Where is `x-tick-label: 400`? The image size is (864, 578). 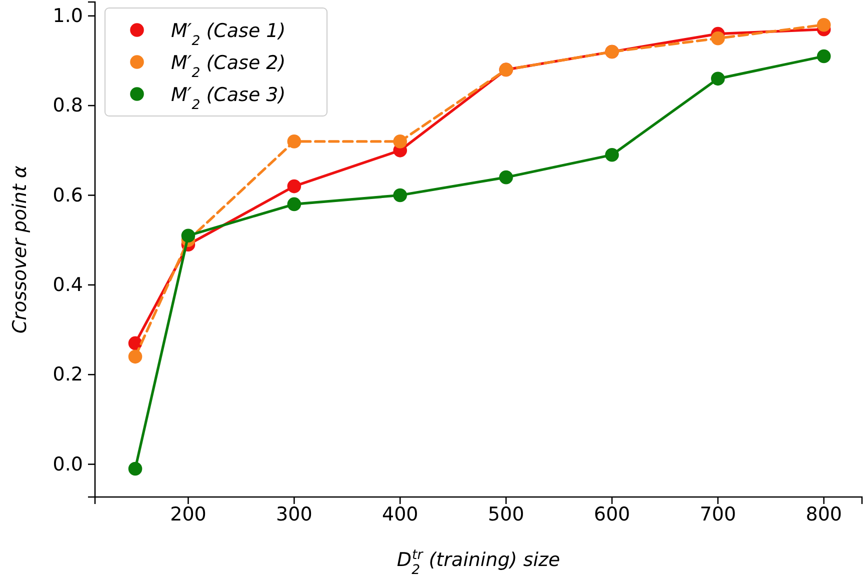 x-tick-label: 400 is located at coordinates (400, 514).